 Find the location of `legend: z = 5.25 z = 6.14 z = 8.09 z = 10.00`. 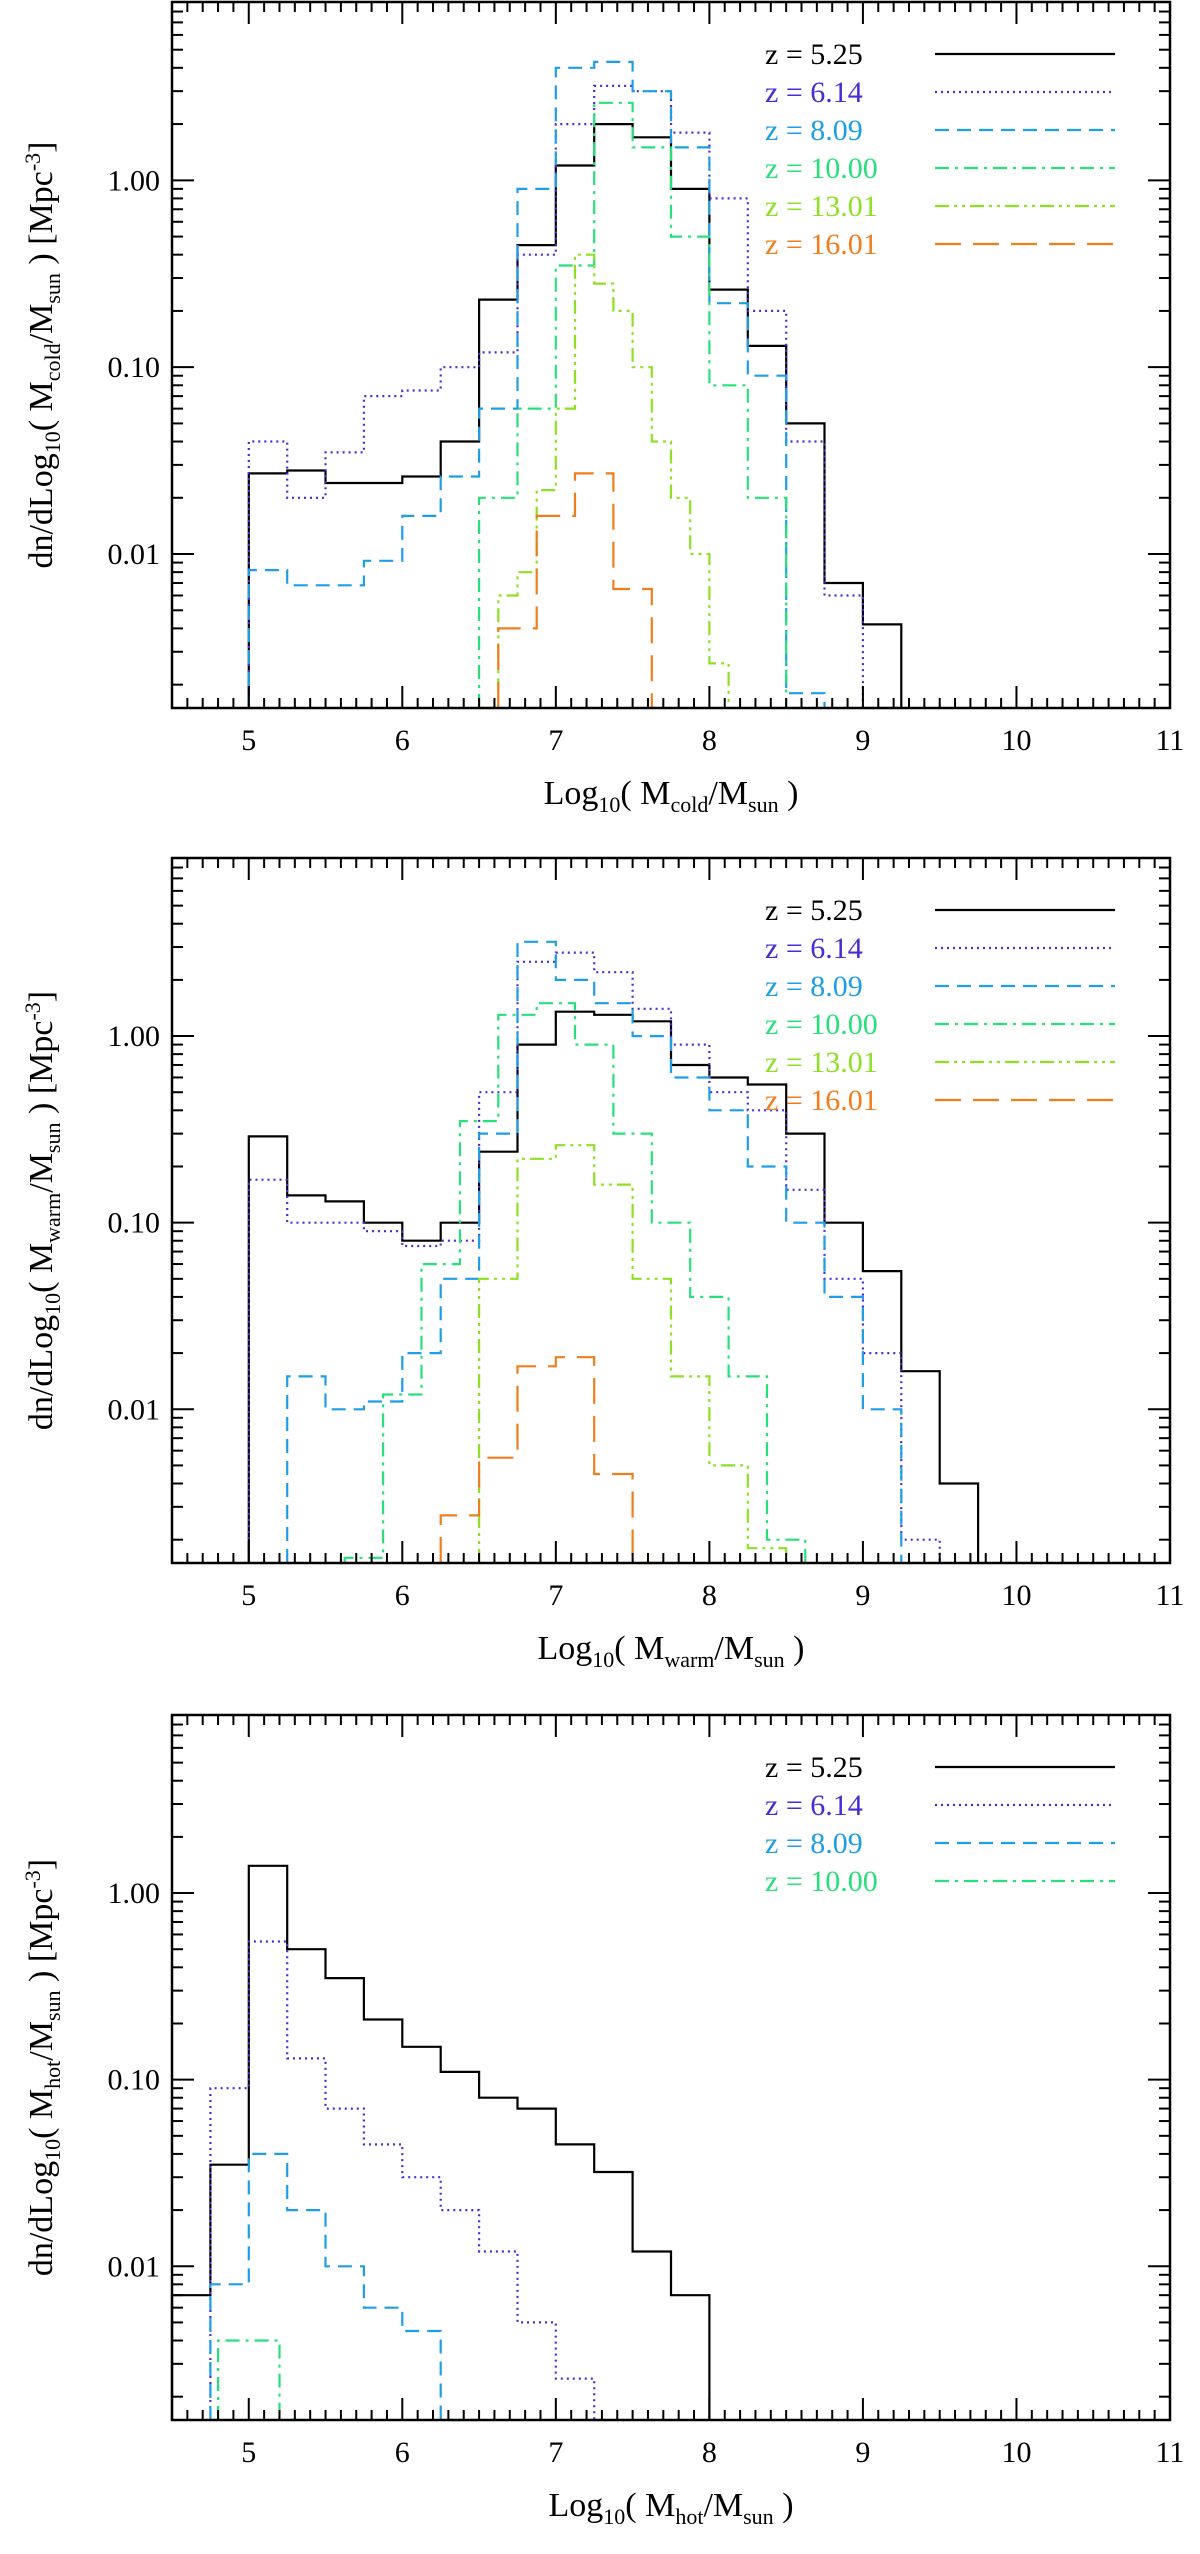

legend: z = 5.25 z = 6.14 z = 8.09 z = 10.00 is located at coordinates (940, 1824).